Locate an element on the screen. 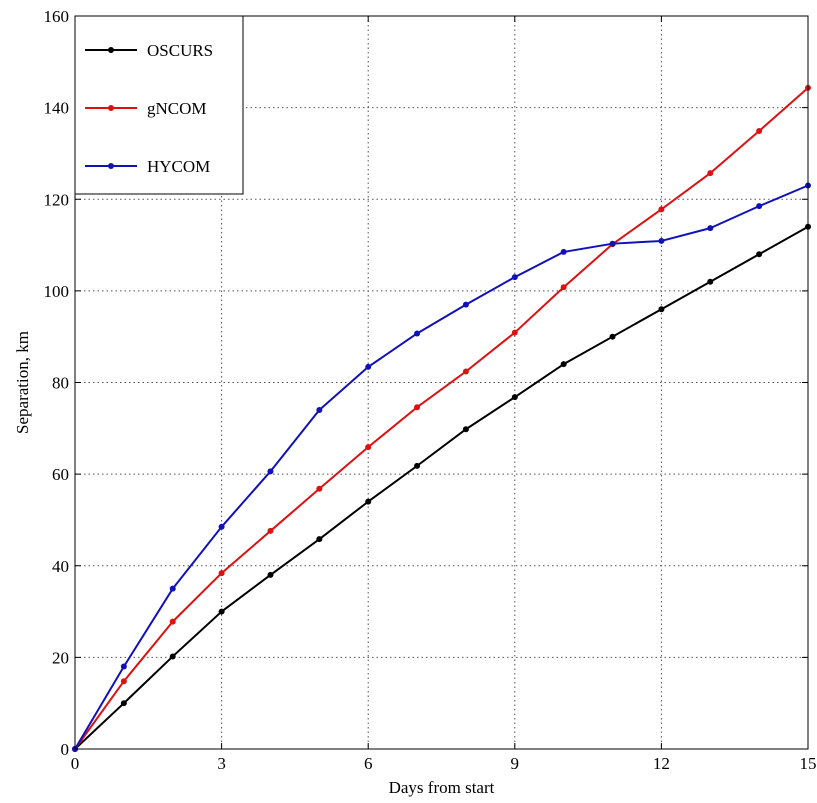 This screenshot has width=817, height=803. legend-label: gNCOM is located at coordinates (177, 108).